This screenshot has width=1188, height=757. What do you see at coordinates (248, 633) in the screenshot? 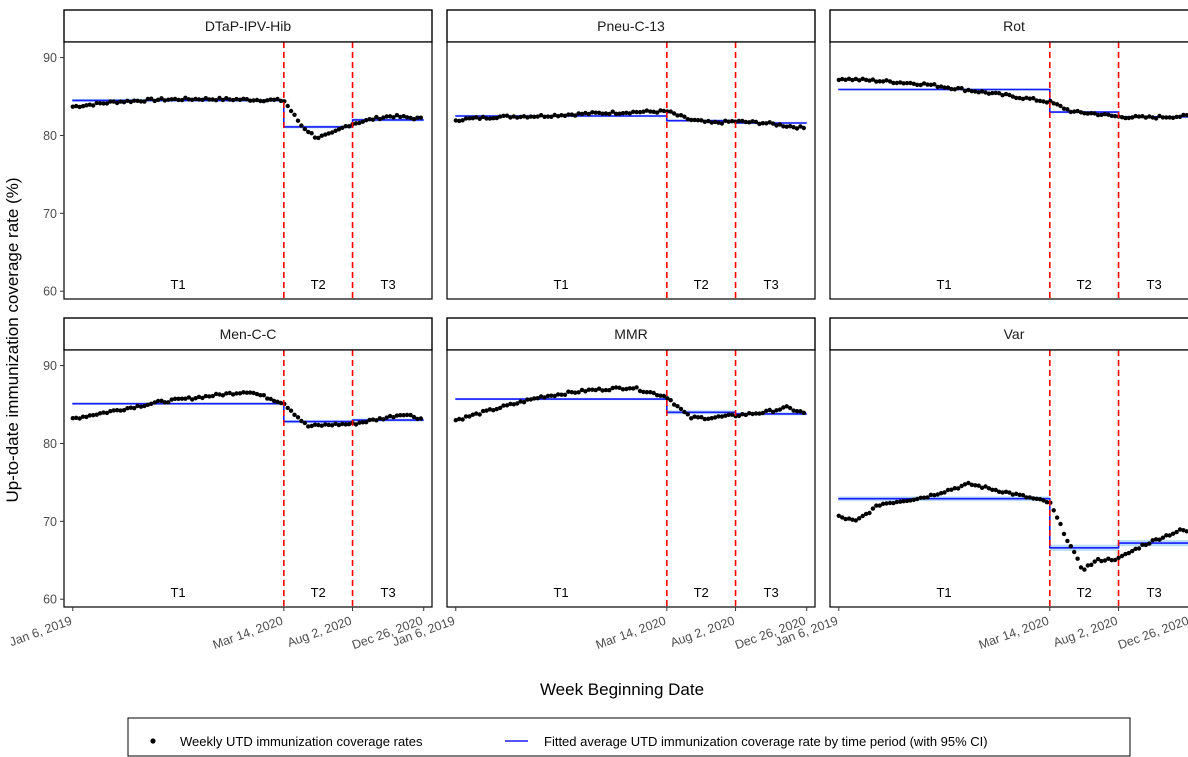
I see `x-tick-label: Mar 14, 2020` at bounding box center [248, 633].